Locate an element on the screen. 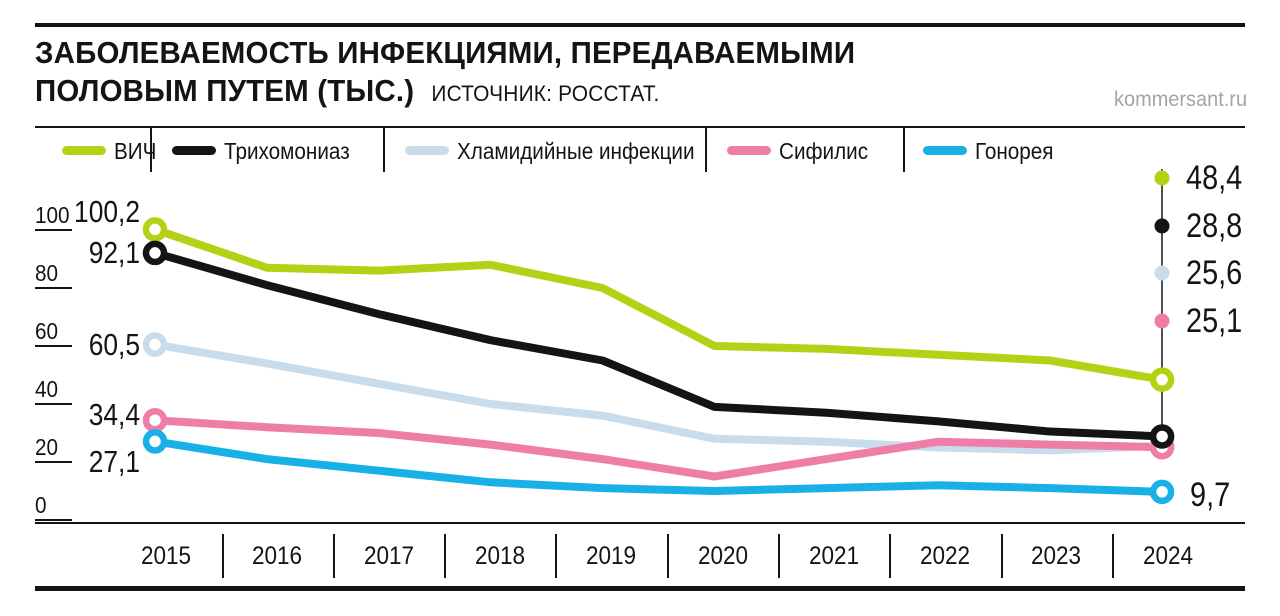  y-tick-label-0: 0 is located at coordinates (41, 505).